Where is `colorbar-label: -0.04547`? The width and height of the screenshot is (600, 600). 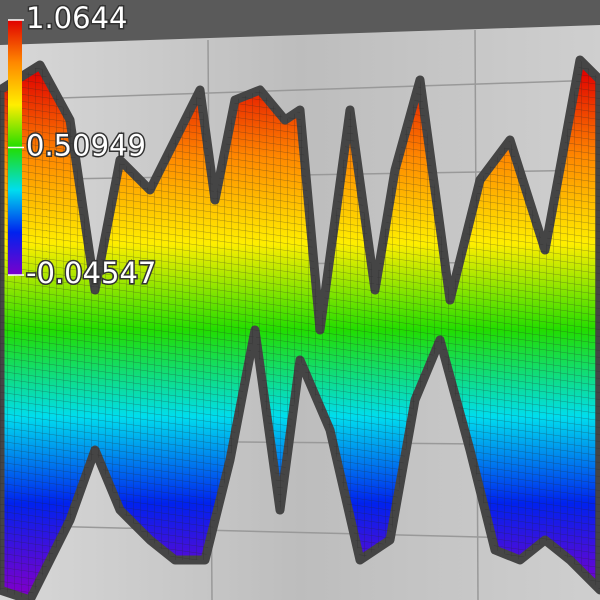
colorbar-label: -0.04547 is located at coordinates (91, 273).